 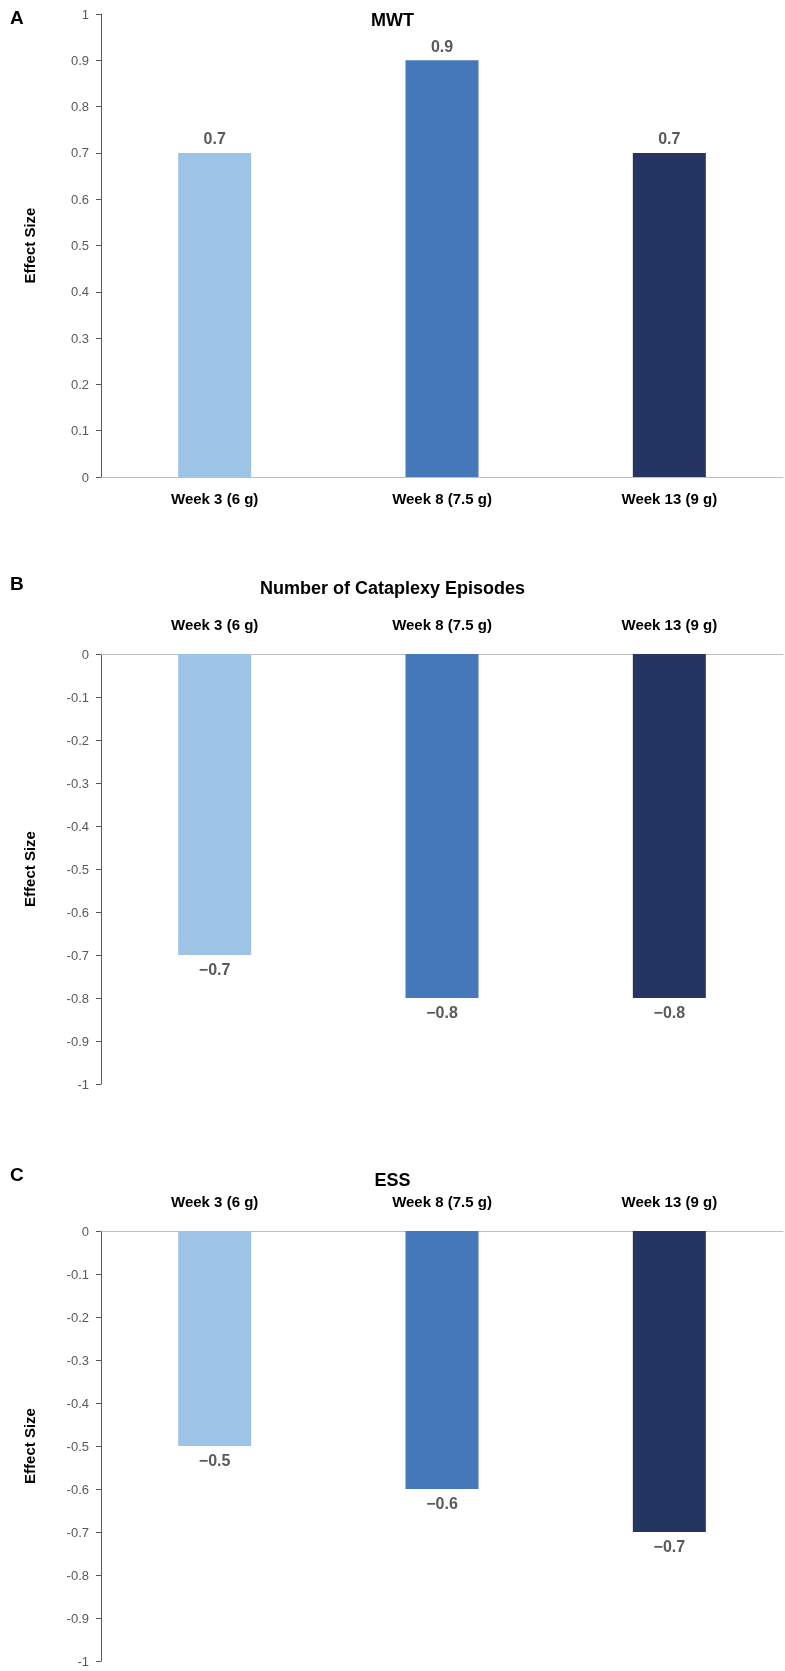 What do you see at coordinates (79, 153) in the screenshot?
I see `y-tick-label: 0.7` at bounding box center [79, 153].